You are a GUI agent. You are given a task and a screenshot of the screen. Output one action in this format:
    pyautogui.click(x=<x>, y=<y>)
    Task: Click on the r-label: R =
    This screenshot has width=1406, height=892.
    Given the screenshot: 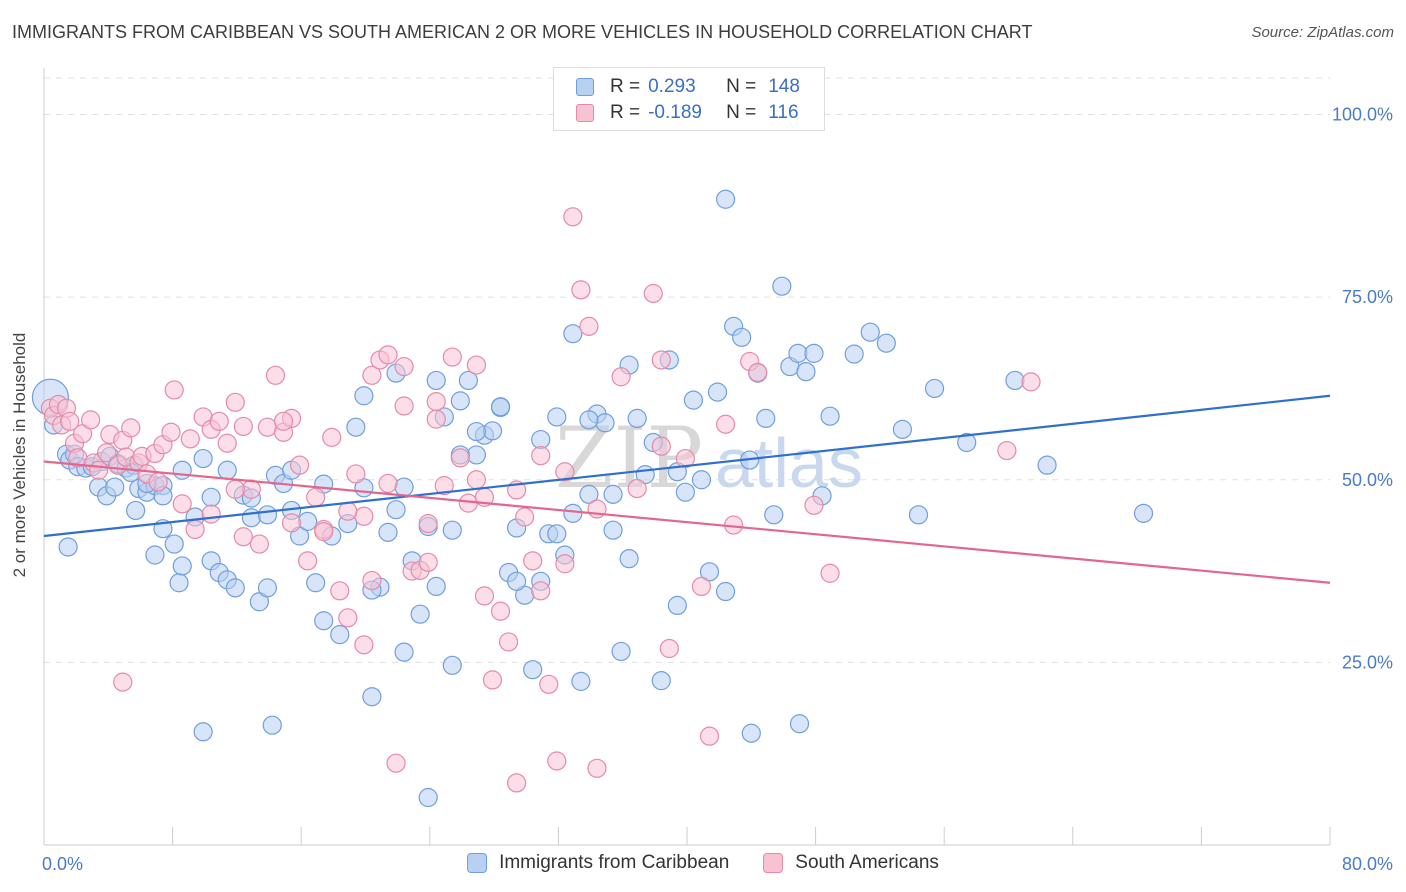 What is the action you would take?
    pyautogui.click(x=625, y=112)
    